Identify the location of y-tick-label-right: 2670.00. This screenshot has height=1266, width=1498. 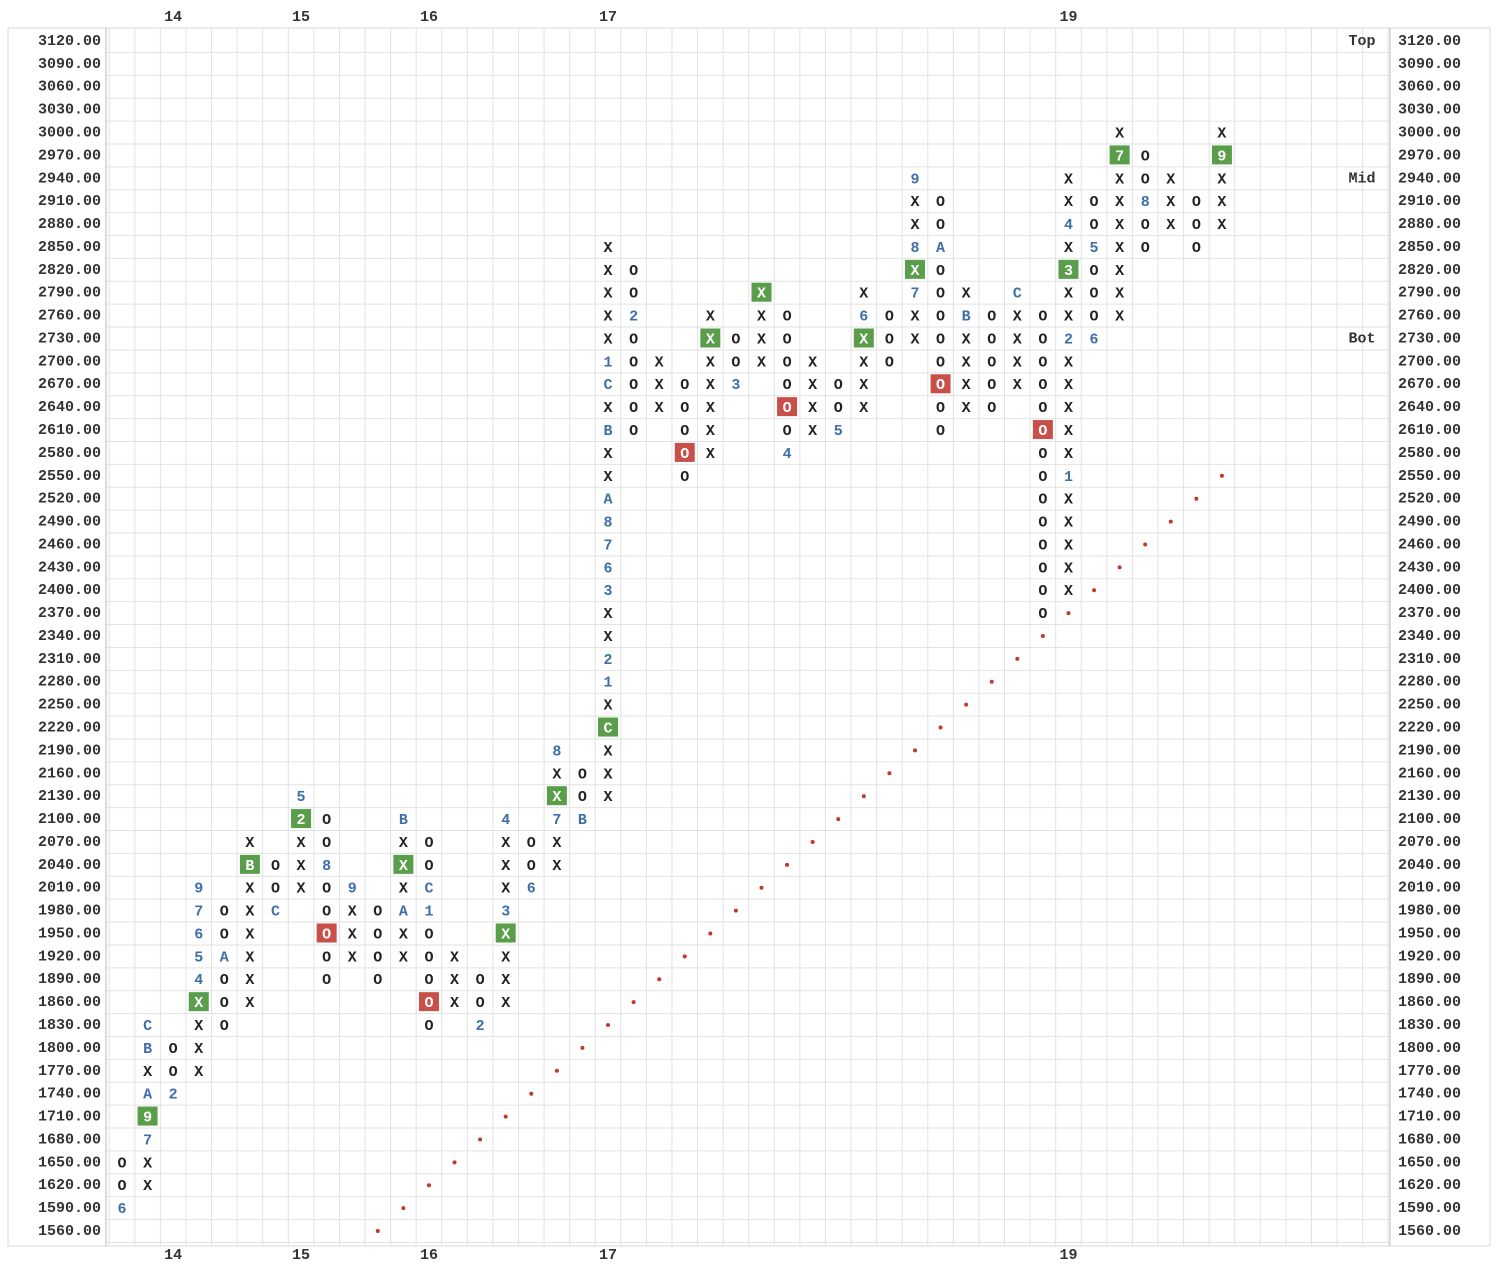
(1429, 384).